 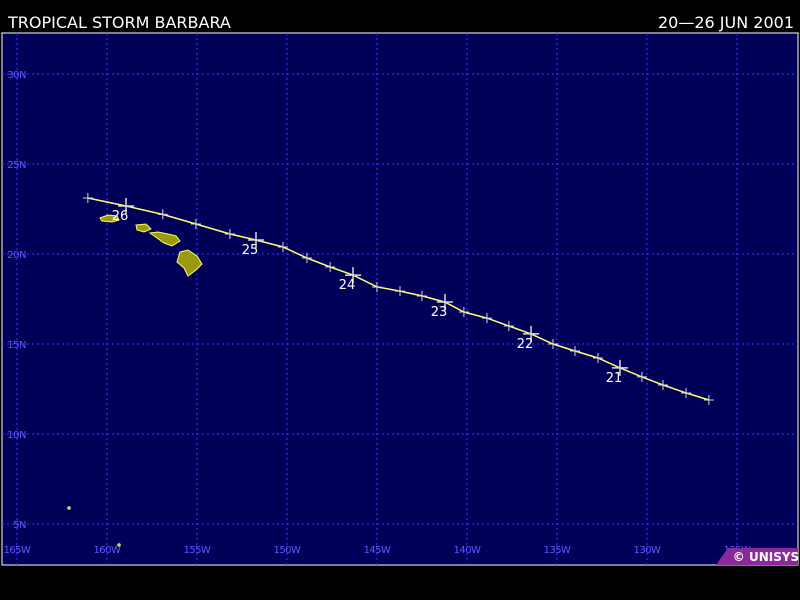 I want to click on big-island, so click(x=189, y=263).